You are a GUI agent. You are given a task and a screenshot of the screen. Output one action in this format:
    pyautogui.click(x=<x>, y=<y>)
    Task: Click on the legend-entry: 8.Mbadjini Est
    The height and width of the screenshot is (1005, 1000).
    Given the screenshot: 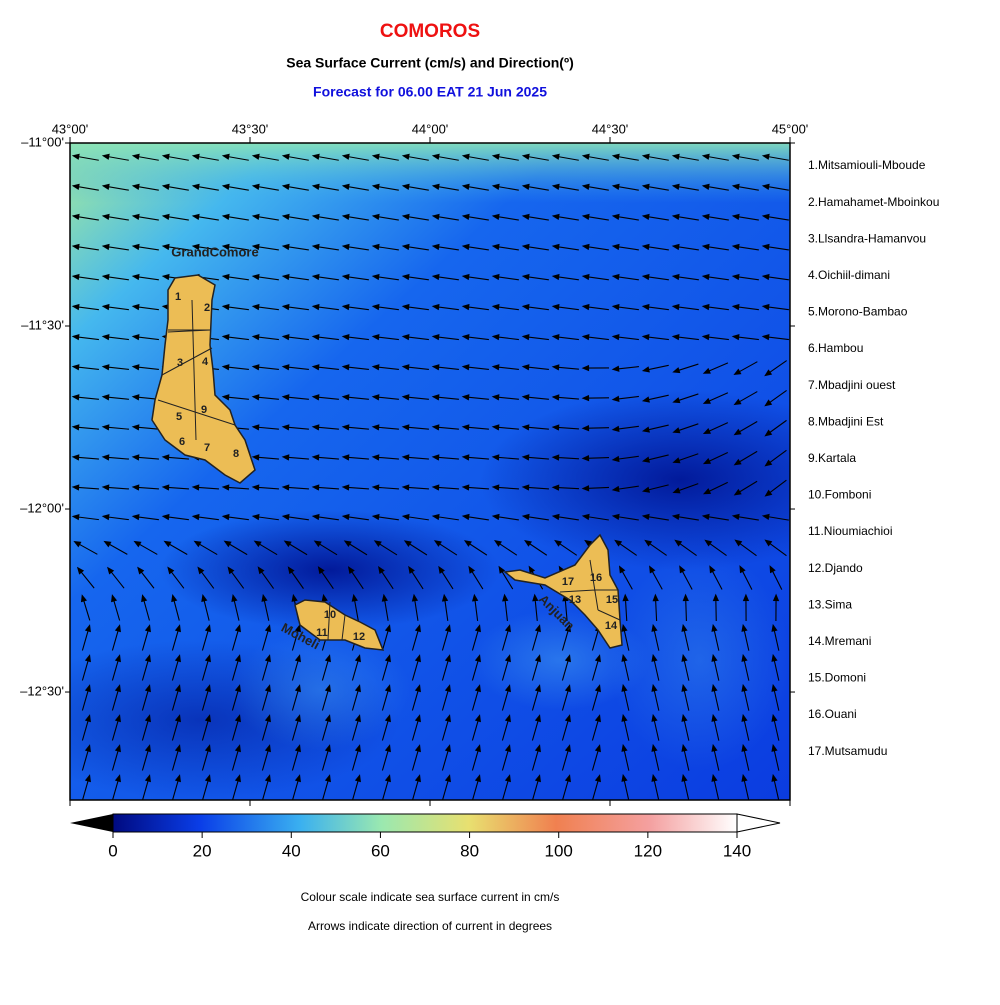 What is the action you would take?
    pyautogui.click(x=846, y=421)
    